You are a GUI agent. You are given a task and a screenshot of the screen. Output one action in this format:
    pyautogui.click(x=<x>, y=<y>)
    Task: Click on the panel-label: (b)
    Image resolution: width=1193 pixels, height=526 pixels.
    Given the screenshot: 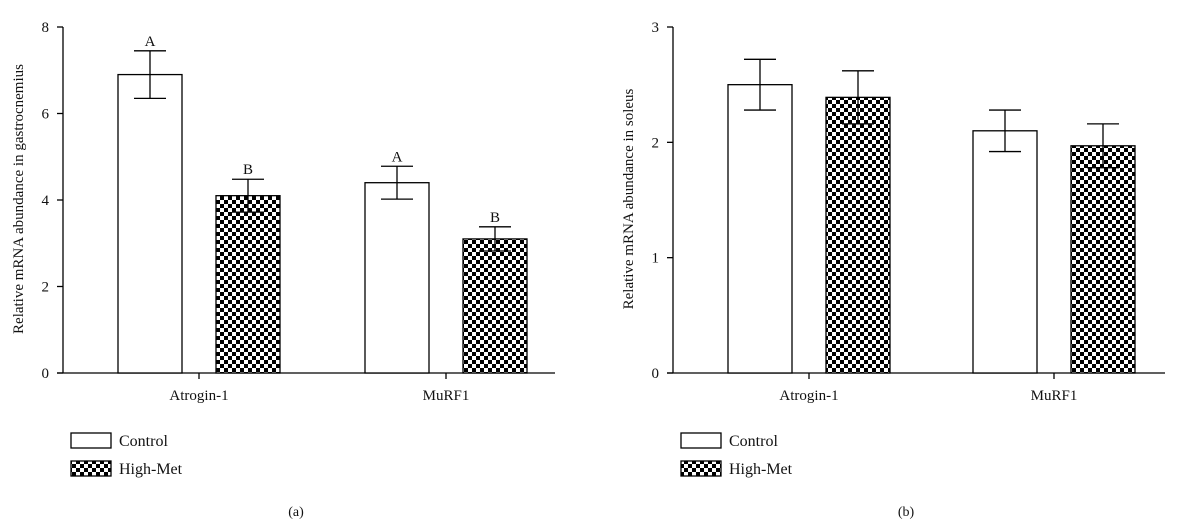 What is the action you would take?
    pyautogui.click(x=906, y=512)
    